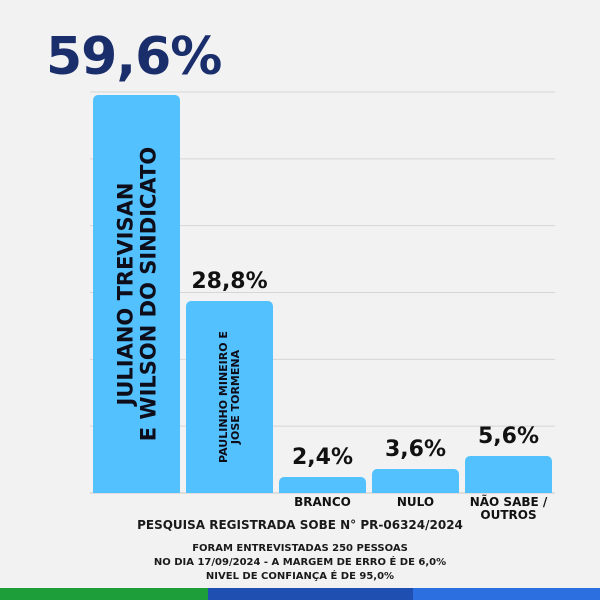 This screenshot has width=600, height=600. Describe the element at coordinates (508, 502) in the screenshot. I see `category-label-5-line-1: NÃO SABE /` at that location.